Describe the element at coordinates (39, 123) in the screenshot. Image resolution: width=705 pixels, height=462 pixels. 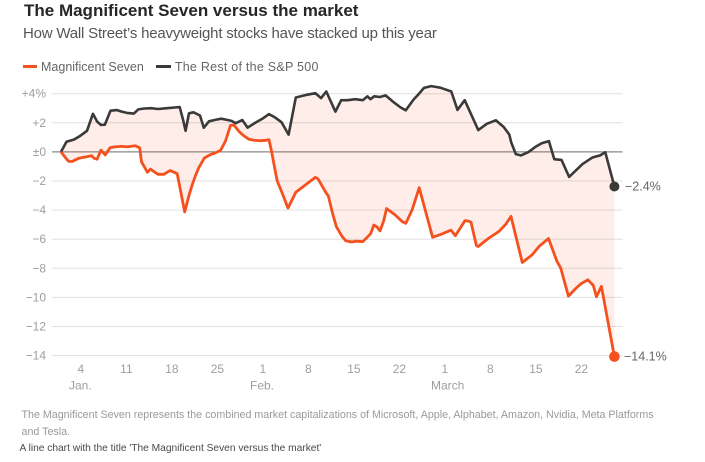
I see `svg-text: +2` at that location.